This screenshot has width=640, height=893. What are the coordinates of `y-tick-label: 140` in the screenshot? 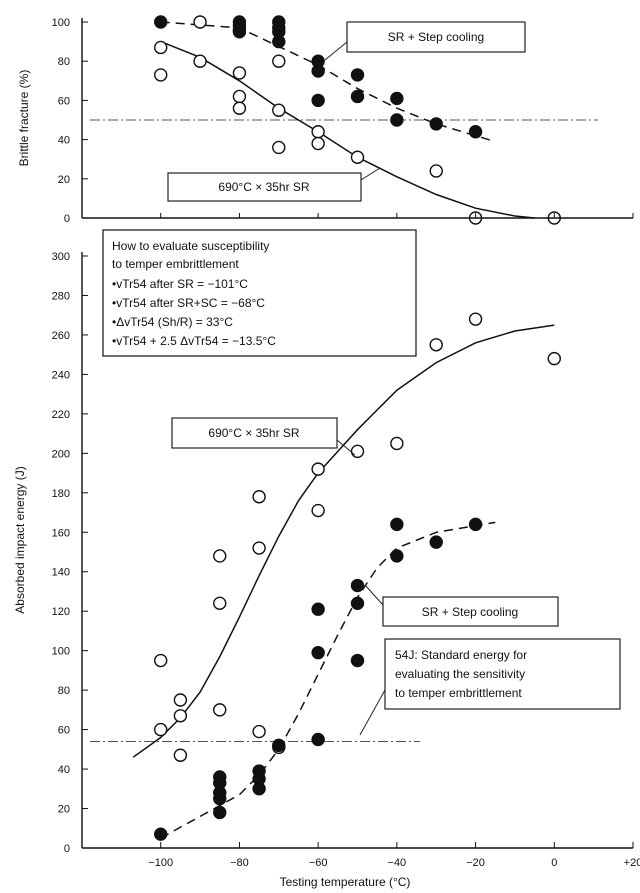 It's located at (61, 573).